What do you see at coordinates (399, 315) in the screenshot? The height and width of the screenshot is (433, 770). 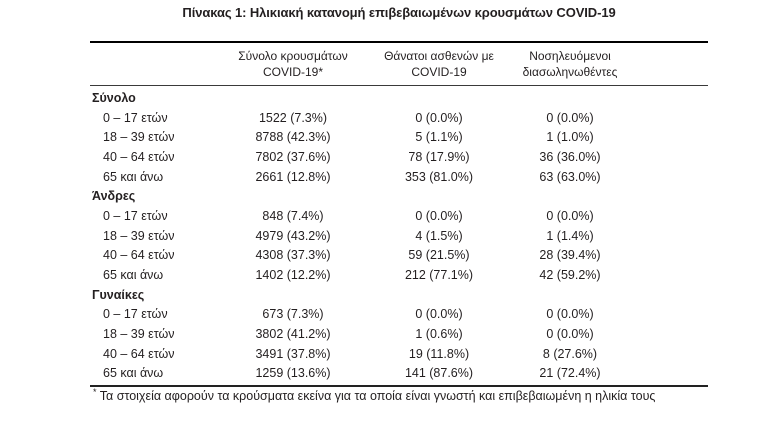 I see `table-row: 0 – 17 ετών 673 (7.3%) 0 (0.0%) 0 (0.0%)` at bounding box center [399, 315].